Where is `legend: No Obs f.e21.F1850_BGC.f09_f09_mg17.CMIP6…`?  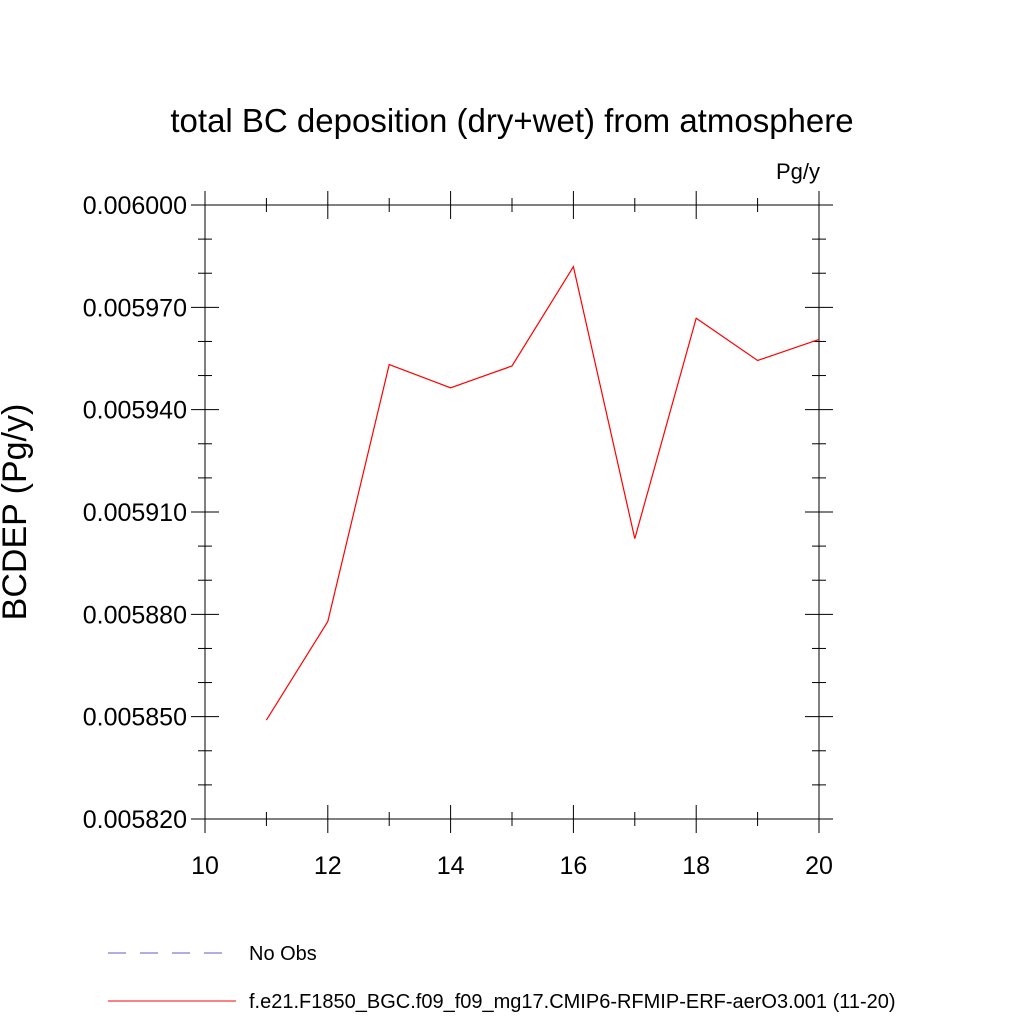 legend: No Obs f.e21.F1850_BGC.f09_f09_mg17.CMIP6… is located at coordinates (502, 978).